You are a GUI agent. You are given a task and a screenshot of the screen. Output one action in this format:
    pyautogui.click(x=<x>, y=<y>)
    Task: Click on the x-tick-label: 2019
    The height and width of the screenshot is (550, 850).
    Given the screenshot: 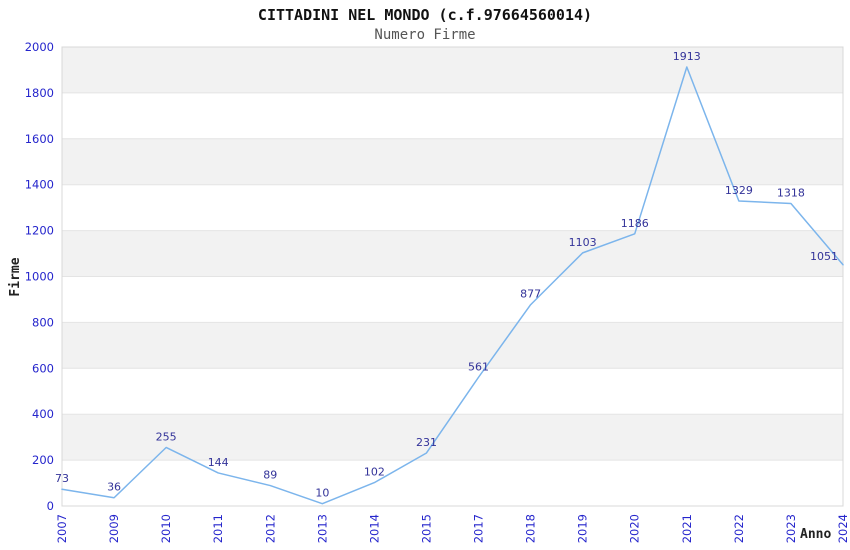 What is the action you would take?
    pyautogui.click(x=583, y=528)
    